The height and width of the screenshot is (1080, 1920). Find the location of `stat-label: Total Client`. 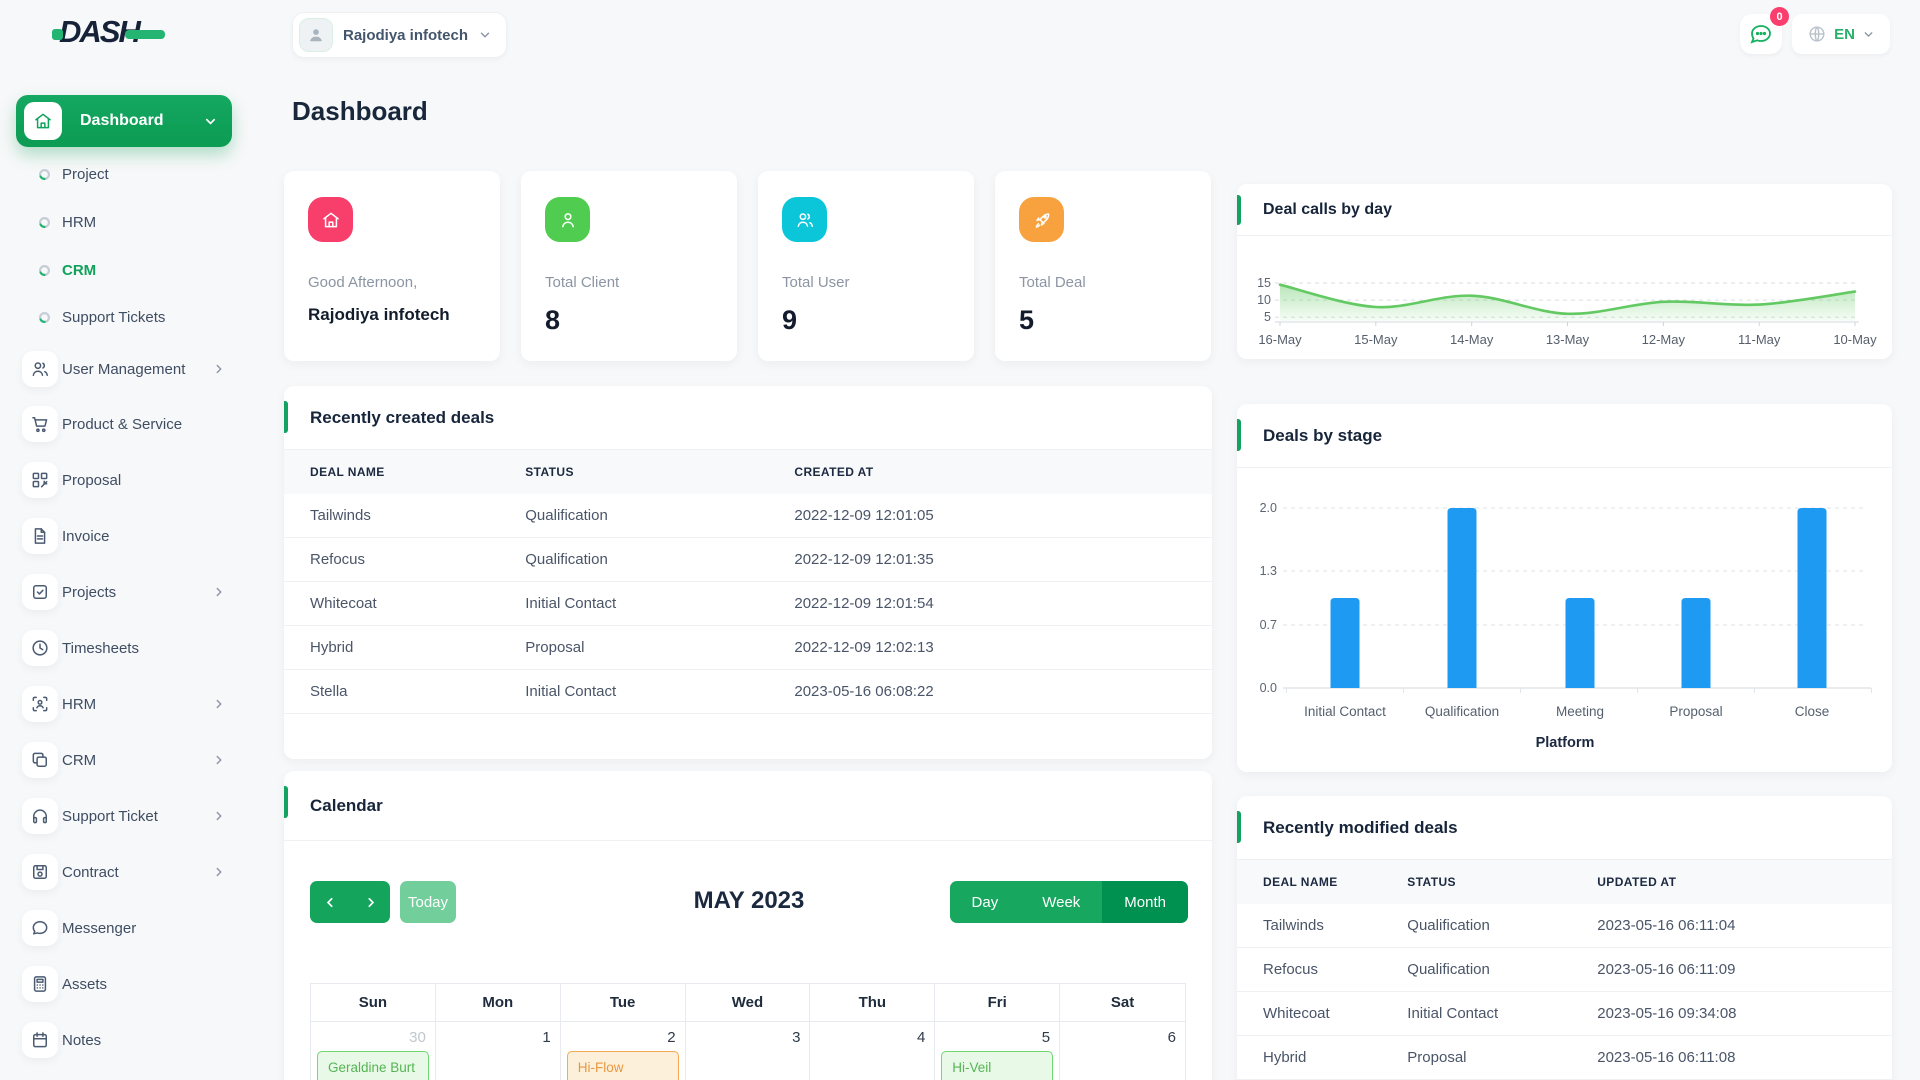

stat-label: Total Client is located at coordinates (582, 282).